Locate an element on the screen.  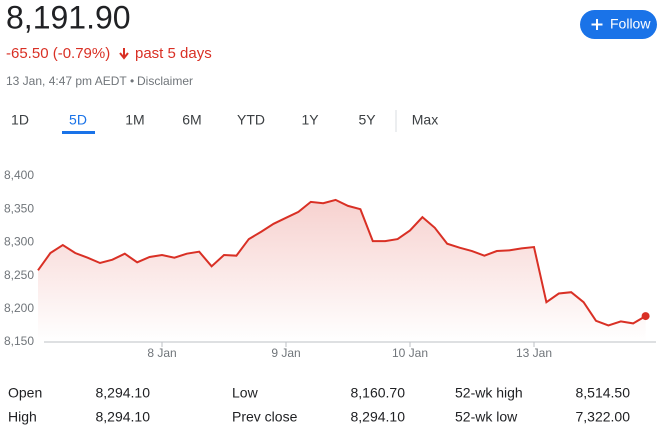
stat-label: Low is located at coordinates (245, 393).